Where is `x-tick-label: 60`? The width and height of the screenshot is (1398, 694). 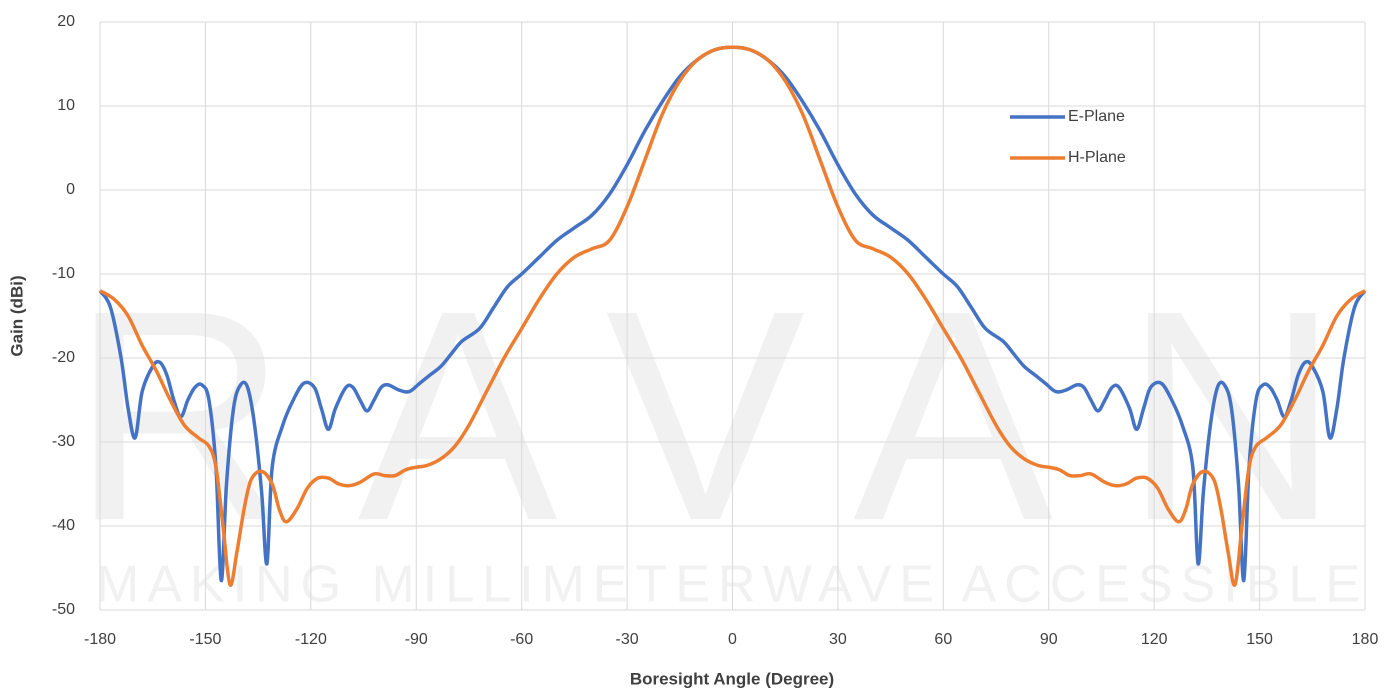
x-tick-label: 60 is located at coordinates (943, 639).